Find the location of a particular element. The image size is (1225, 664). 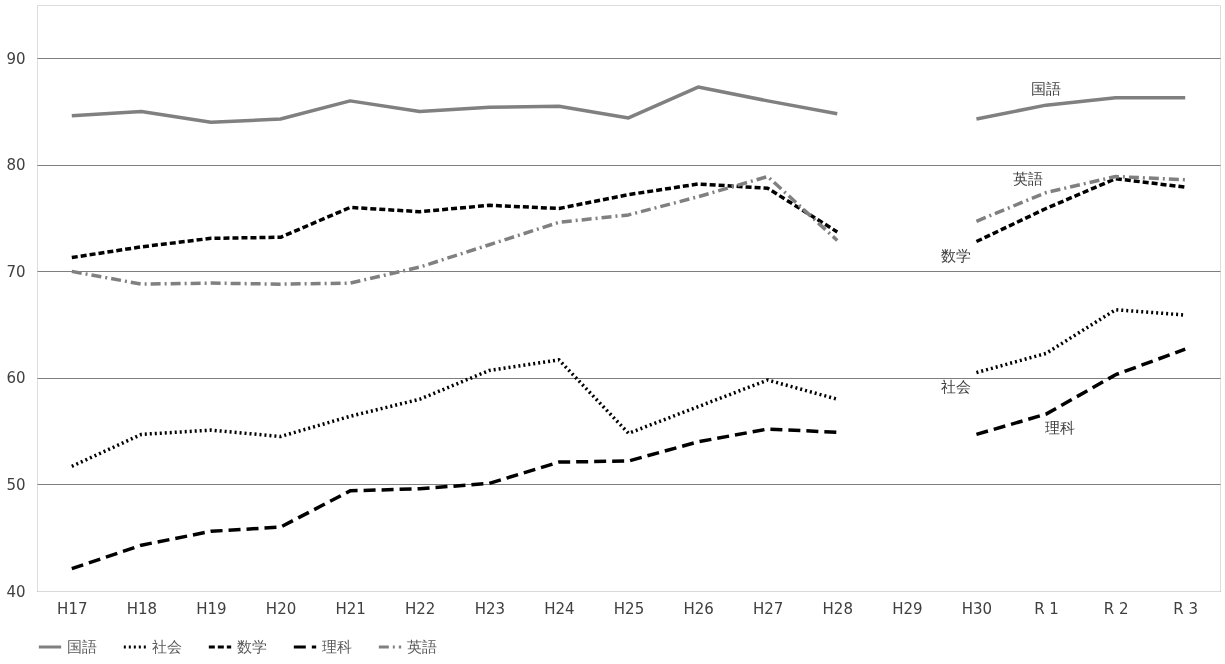

x-tick-label: R 2 is located at coordinates (1116, 608).